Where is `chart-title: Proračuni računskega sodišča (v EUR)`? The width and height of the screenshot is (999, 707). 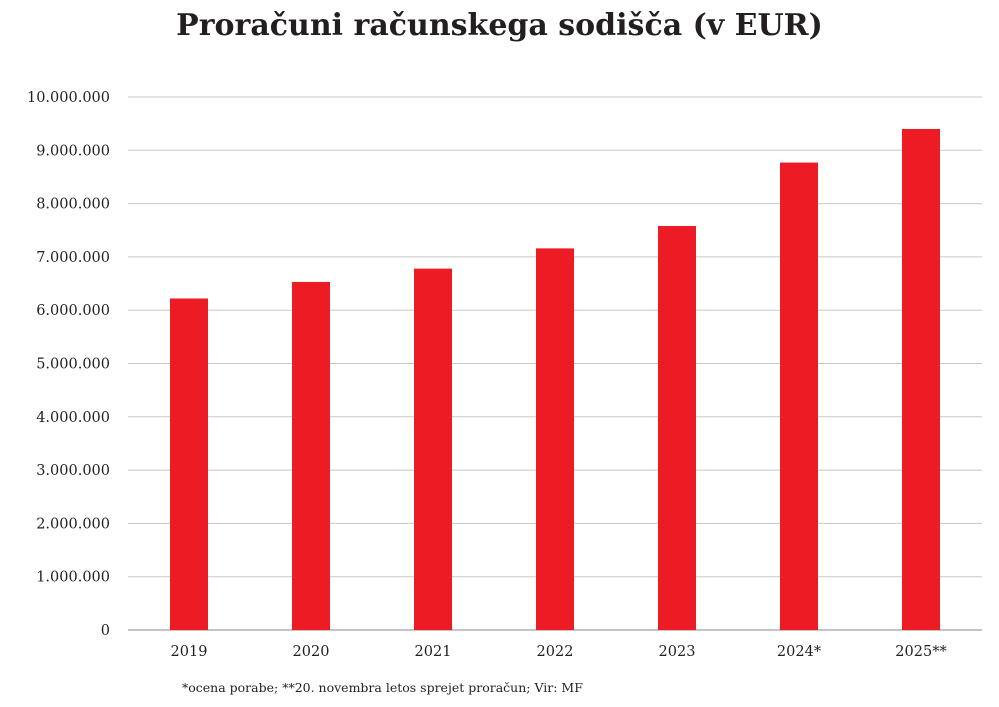
chart-title: Proračuni računskega sodišča (v EUR) is located at coordinates (499, 25).